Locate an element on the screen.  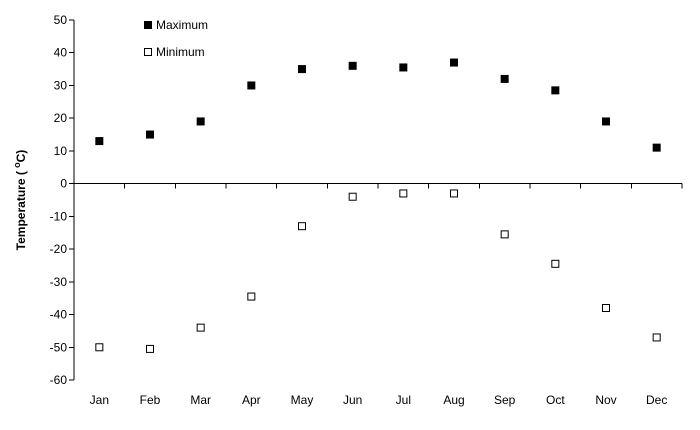
y-tick-label: 20 is located at coordinates (61, 118).